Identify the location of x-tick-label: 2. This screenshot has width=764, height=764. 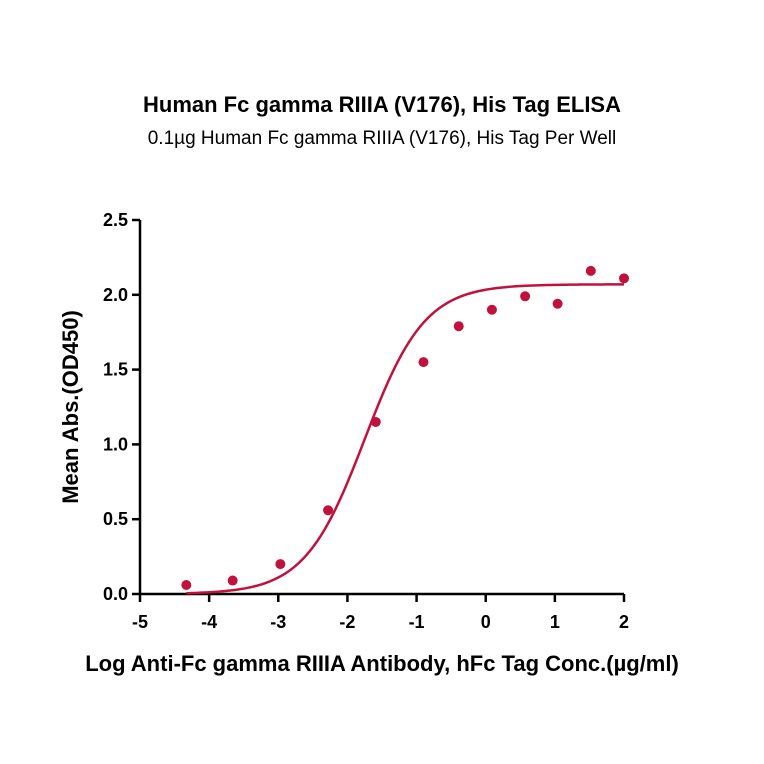
(624, 622).